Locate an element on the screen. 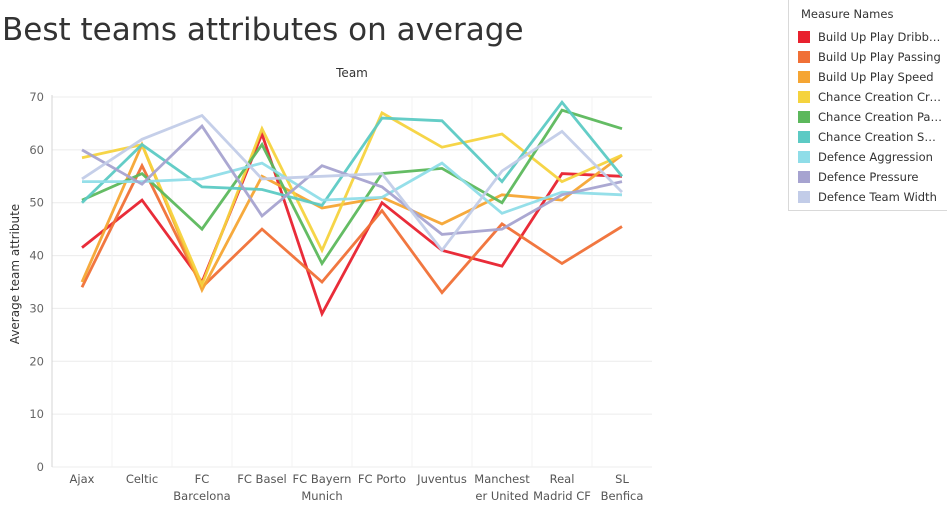 The image size is (947, 505). y-tick-label: 0 is located at coordinates (40, 467).